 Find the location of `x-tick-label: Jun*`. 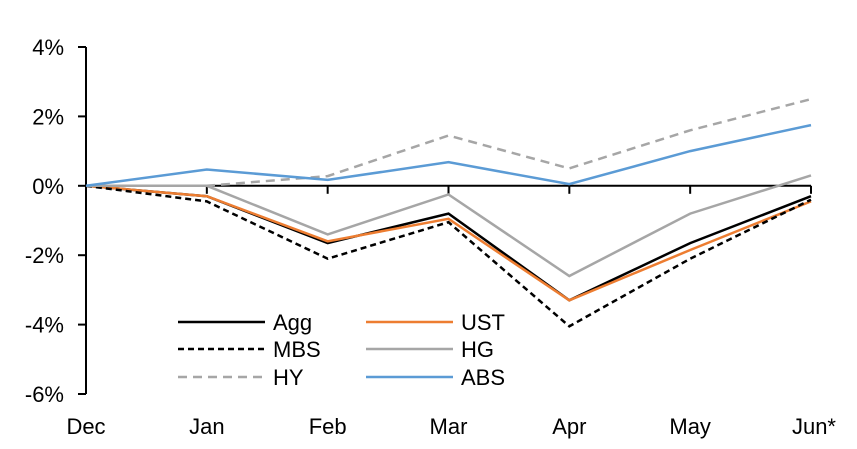

x-tick-label: Jun* is located at coordinates (814, 426).